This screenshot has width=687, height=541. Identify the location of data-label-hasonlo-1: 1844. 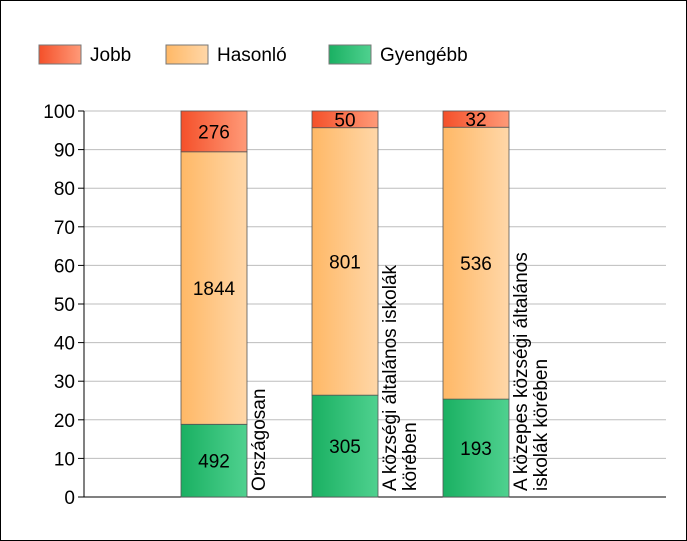
(214, 289).